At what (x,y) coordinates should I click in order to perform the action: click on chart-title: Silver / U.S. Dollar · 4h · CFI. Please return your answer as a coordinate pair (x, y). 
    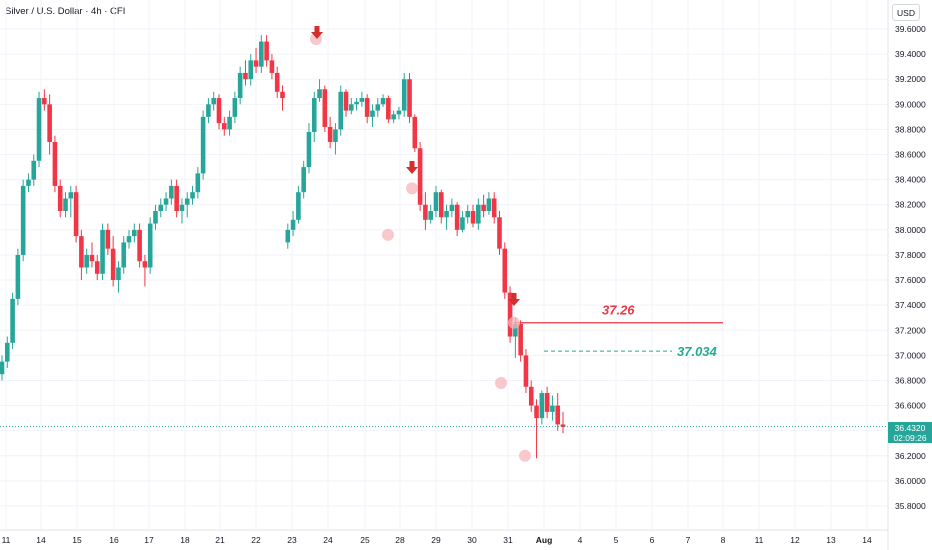
    Looking at the image, I should click on (65, 11).